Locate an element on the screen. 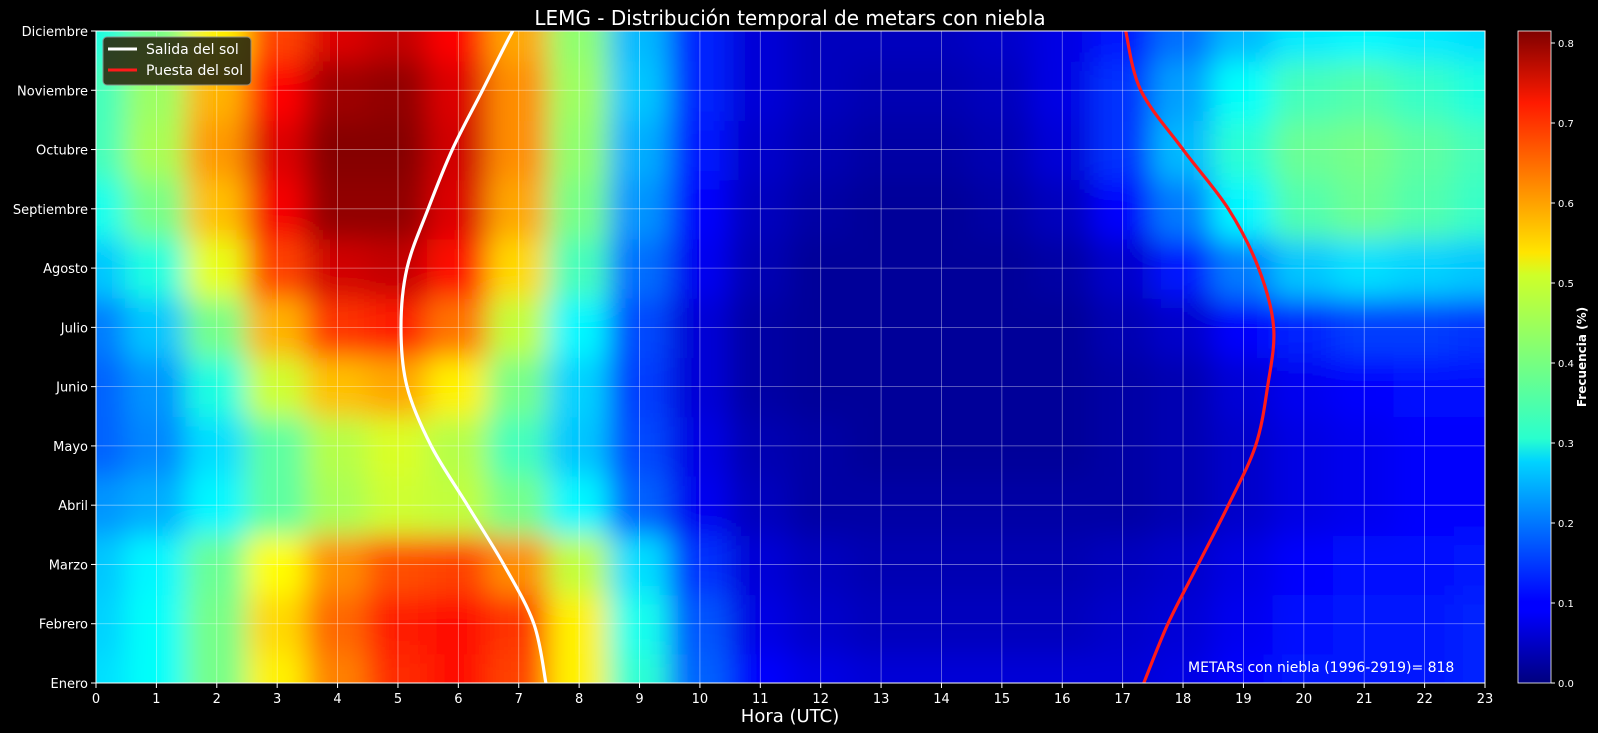 Image resolution: width=1598 pixels, height=733 pixels. y-tick-label: Marzo is located at coordinates (68, 565).